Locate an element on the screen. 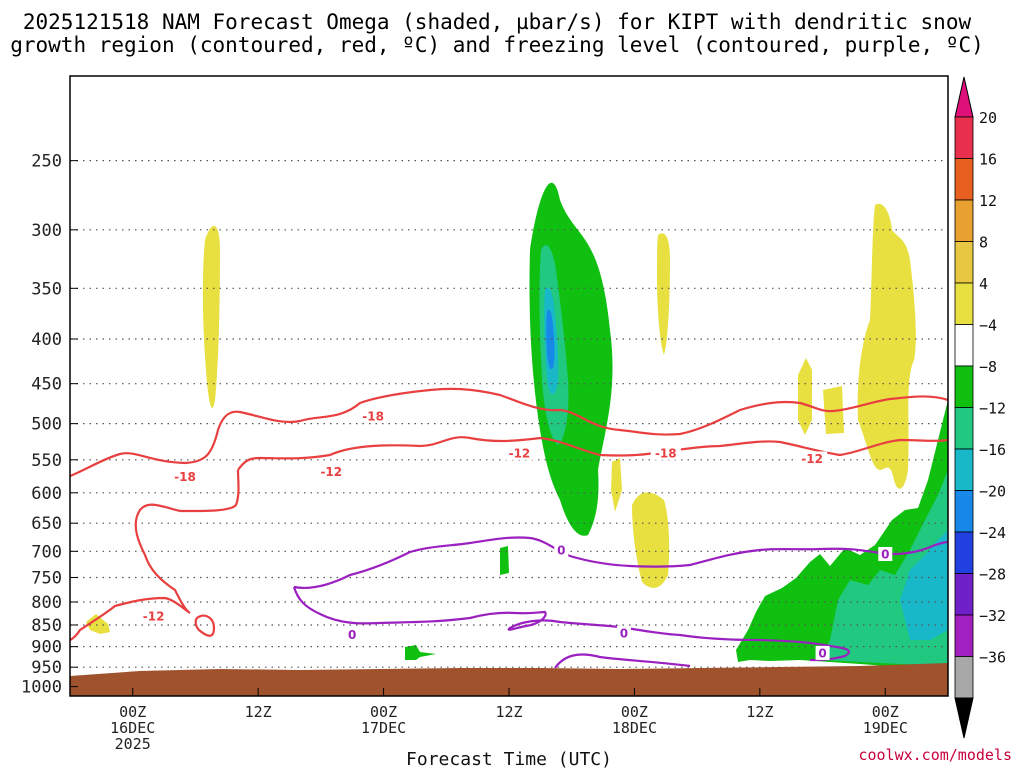 Image resolution: width=1024 pixels, height=768 pixels. y-tick-label-700: 700 is located at coordinates (46, 552).